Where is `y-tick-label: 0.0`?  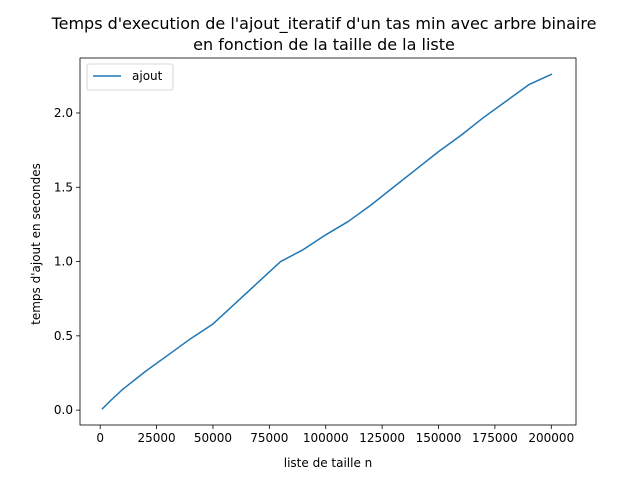
y-tick-label: 0.0 is located at coordinates (63, 410).